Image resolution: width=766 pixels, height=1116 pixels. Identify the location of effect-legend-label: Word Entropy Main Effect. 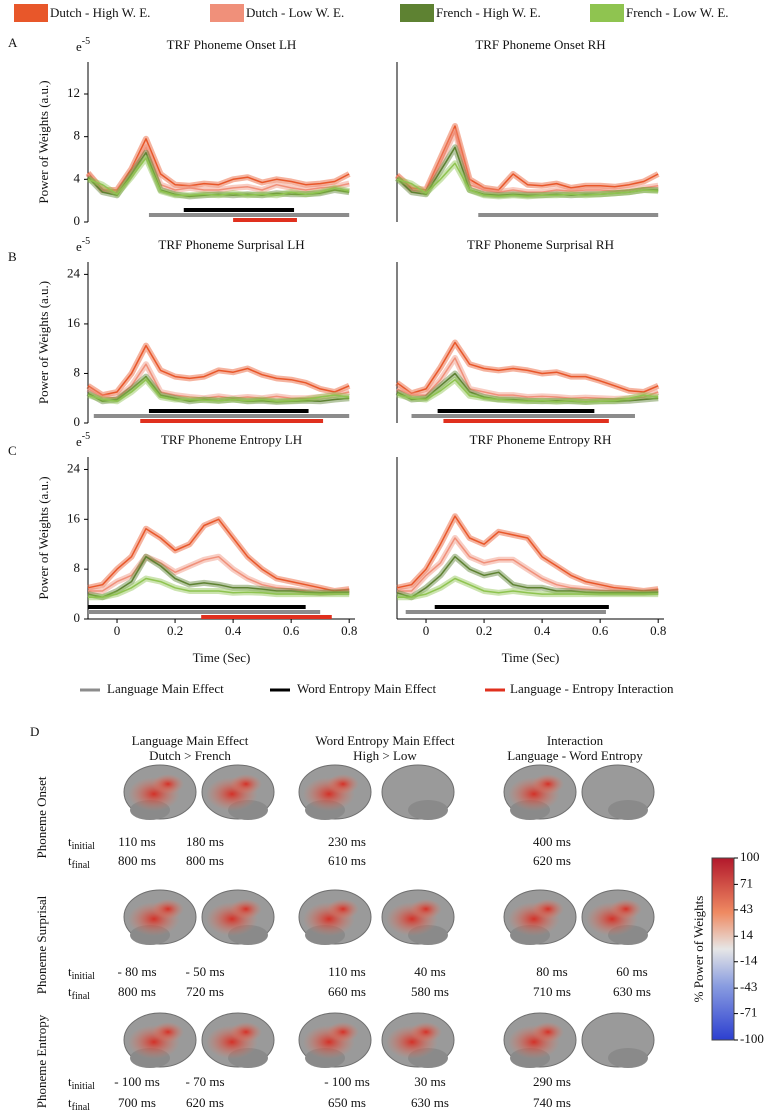
(367, 688).